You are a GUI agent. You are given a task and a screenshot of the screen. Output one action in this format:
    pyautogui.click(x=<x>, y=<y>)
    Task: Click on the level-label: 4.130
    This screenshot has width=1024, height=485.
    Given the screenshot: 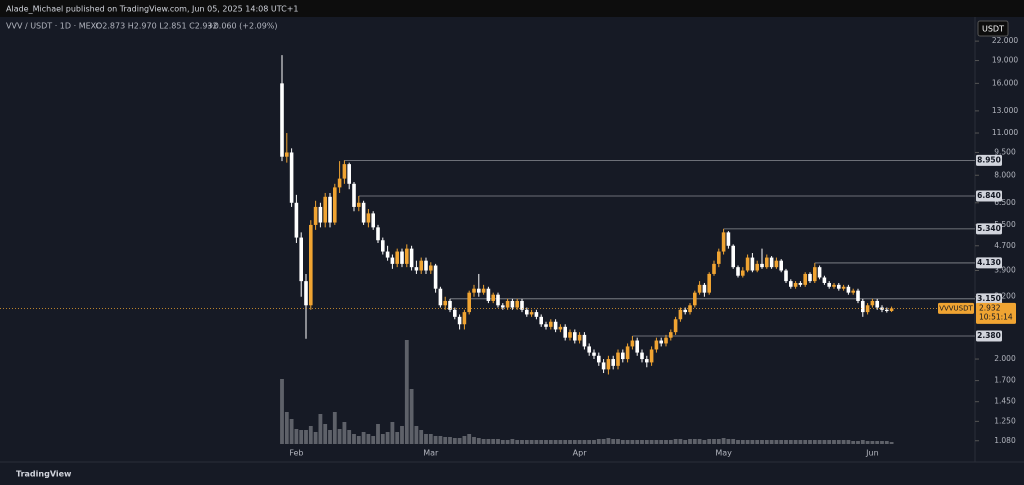 What is the action you would take?
    pyautogui.click(x=989, y=262)
    